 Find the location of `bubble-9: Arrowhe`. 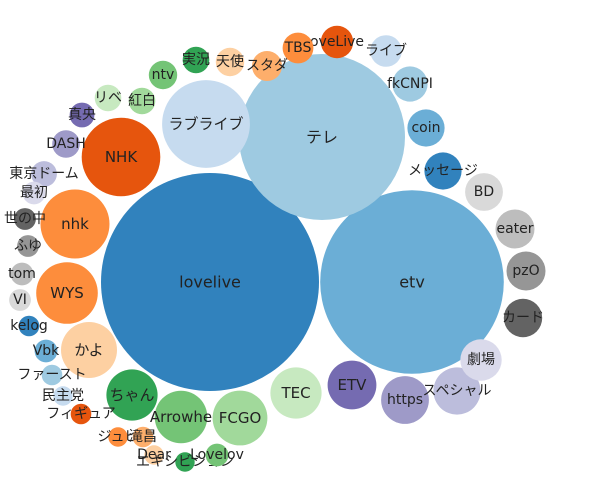

bubble-9: Arrowhe is located at coordinates (181, 417).